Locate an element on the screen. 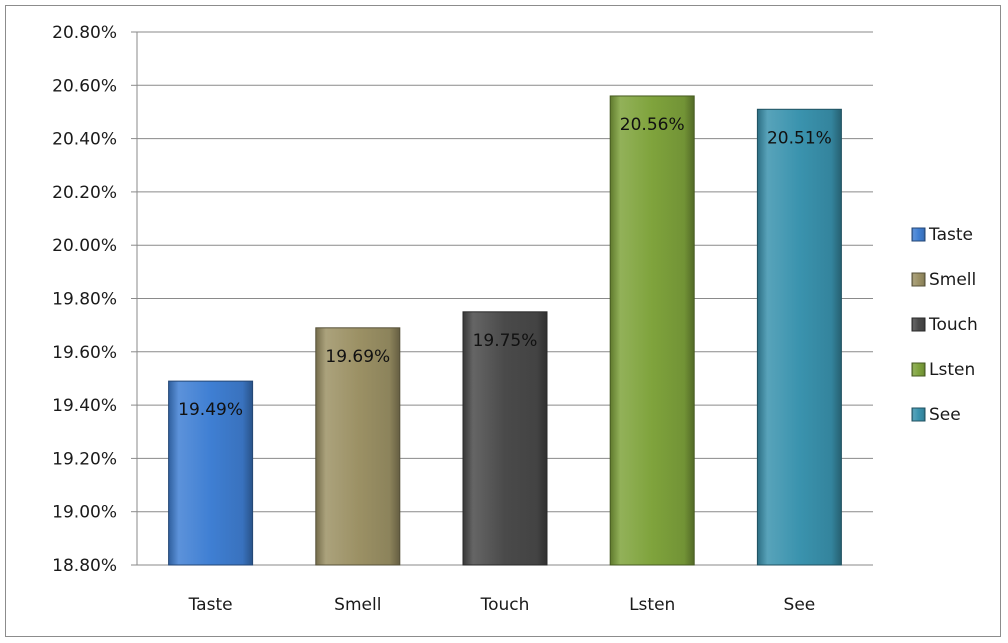  data-label: 20.51% is located at coordinates (799, 138).